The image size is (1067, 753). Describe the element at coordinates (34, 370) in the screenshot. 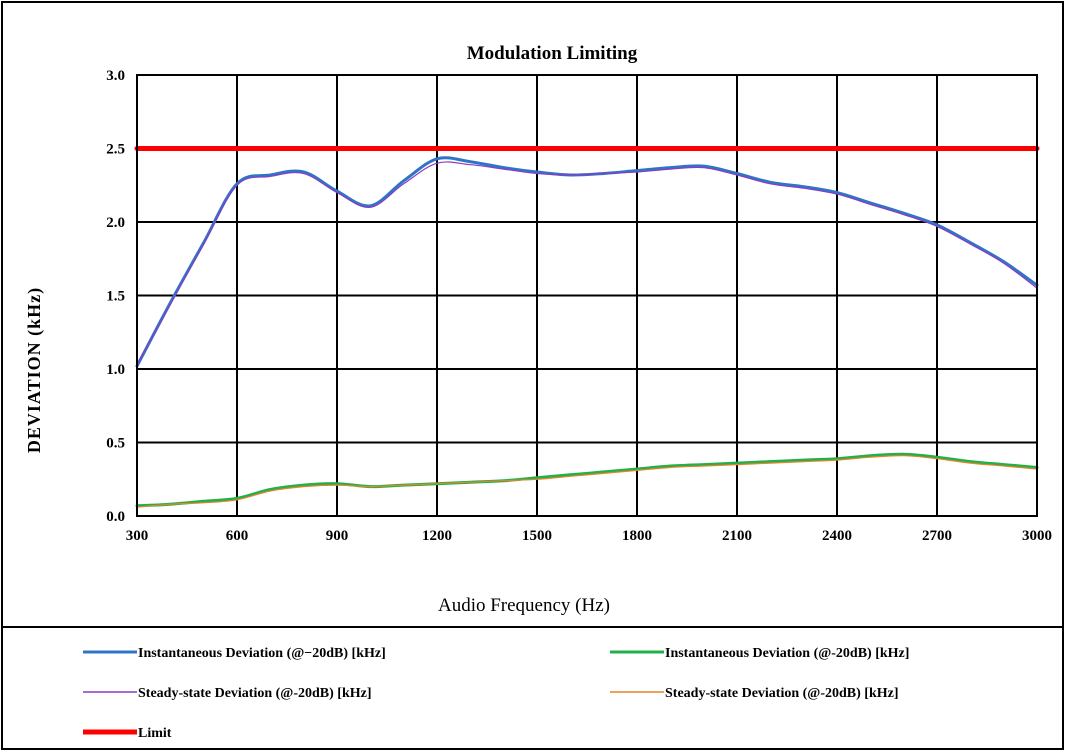

I see `y-axis-title: DEVIATION (kHz)` at that location.